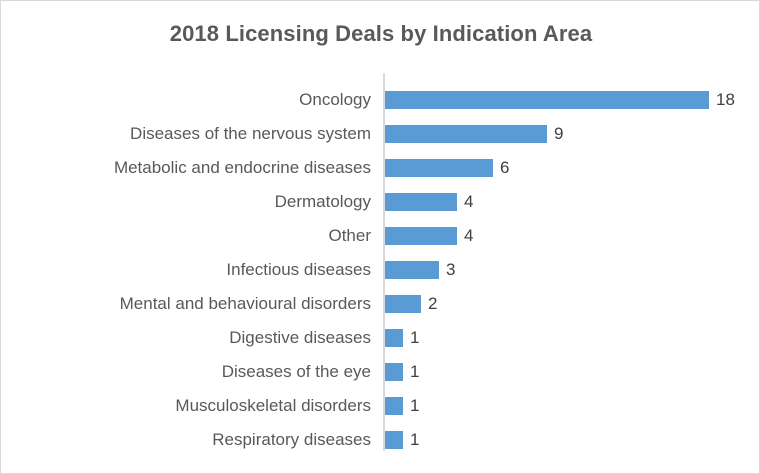  Describe the element at coordinates (380, 236) in the screenshot. I see `bar-row: Other 4` at that location.